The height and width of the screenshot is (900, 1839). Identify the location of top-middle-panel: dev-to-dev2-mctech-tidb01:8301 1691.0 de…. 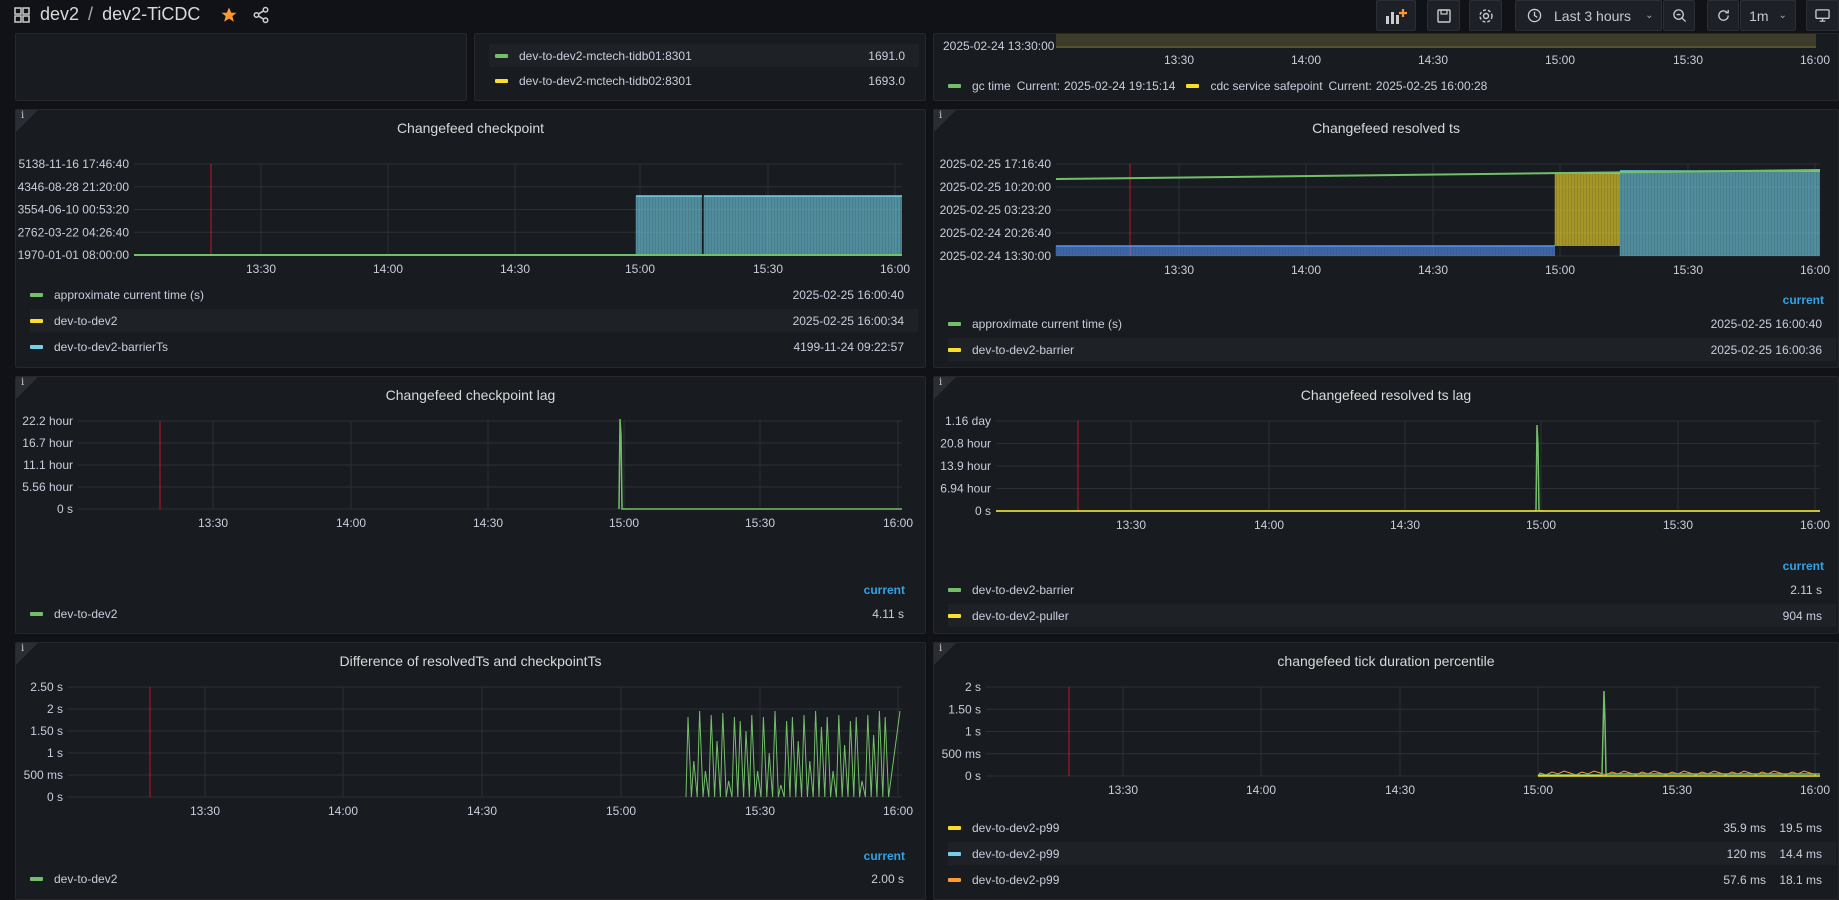
(700, 67).